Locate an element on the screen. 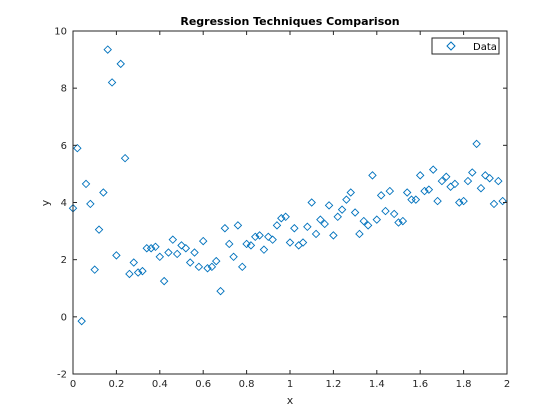 The height and width of the screenshot is (420, 560). x-tick-label: 0.4 is located at coordinates (160, 384).